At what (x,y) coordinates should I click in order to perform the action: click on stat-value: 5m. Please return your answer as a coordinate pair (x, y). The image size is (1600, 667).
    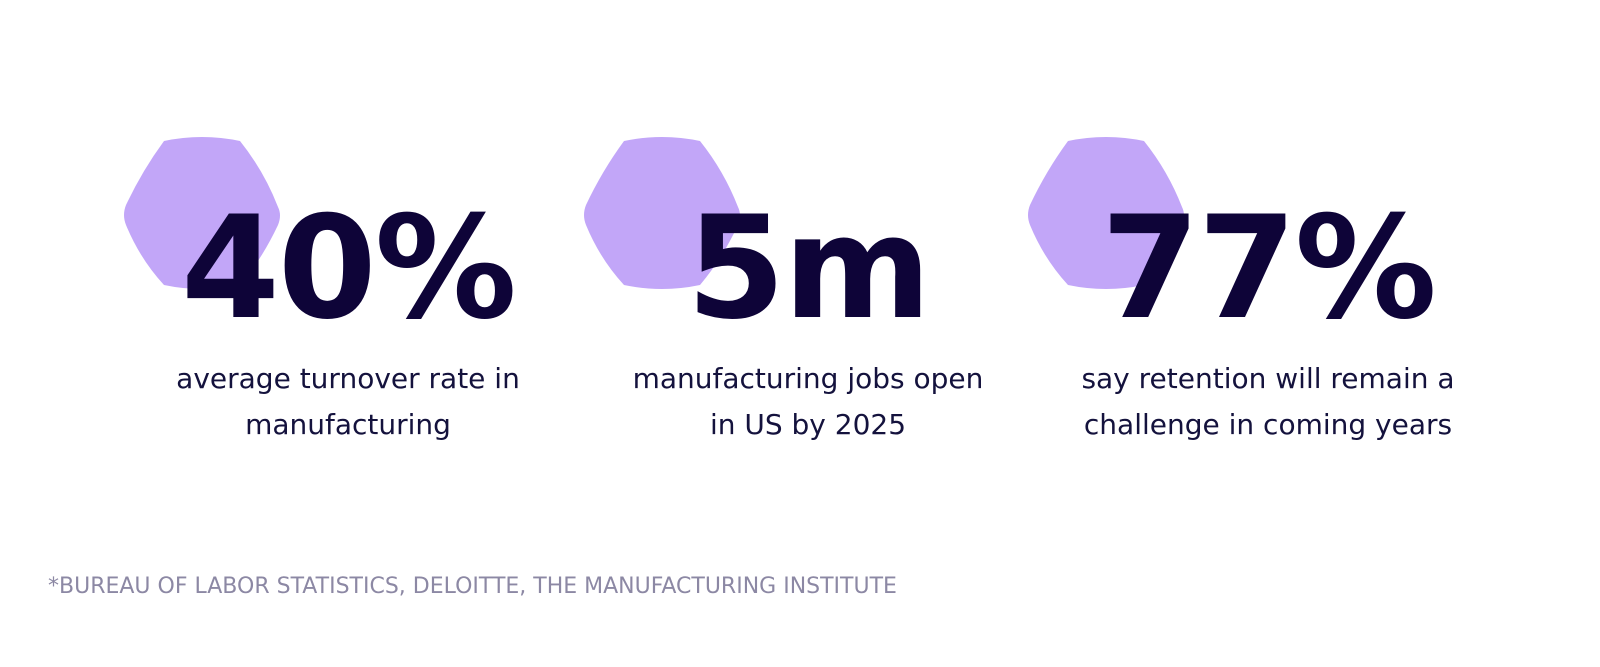
    Looking at the image, I should click on (809, 268).